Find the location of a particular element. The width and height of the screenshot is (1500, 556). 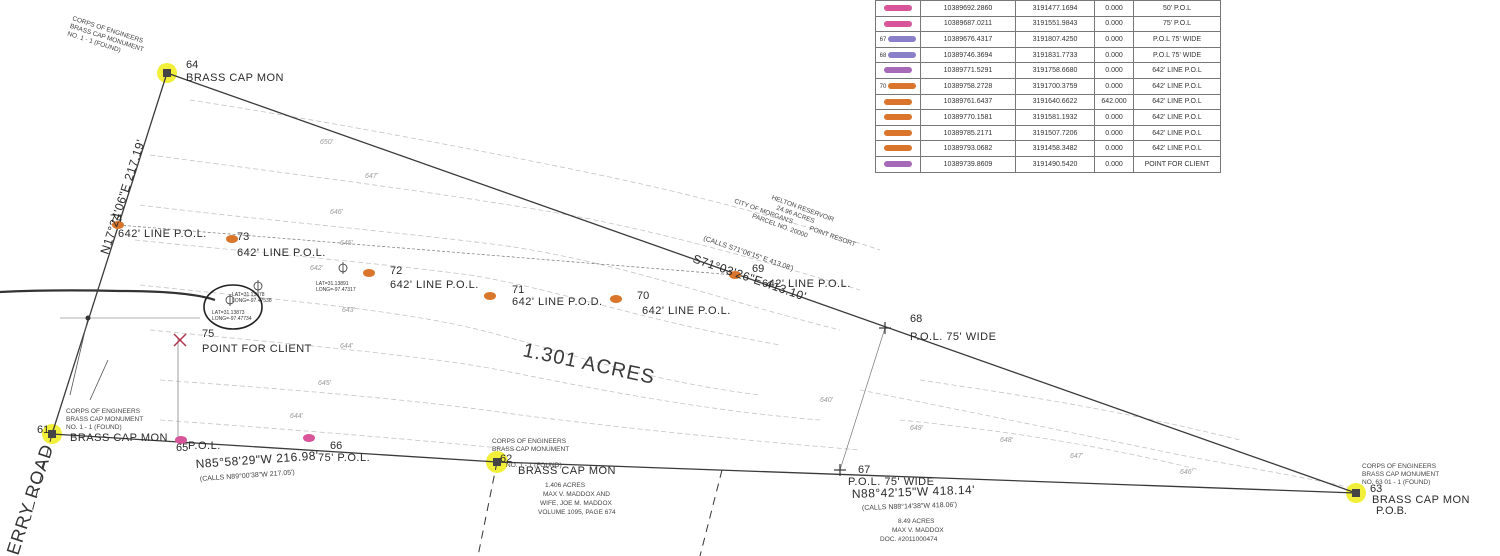

cell-northing: 10389793.0682 is located at coordinates (968, 148).